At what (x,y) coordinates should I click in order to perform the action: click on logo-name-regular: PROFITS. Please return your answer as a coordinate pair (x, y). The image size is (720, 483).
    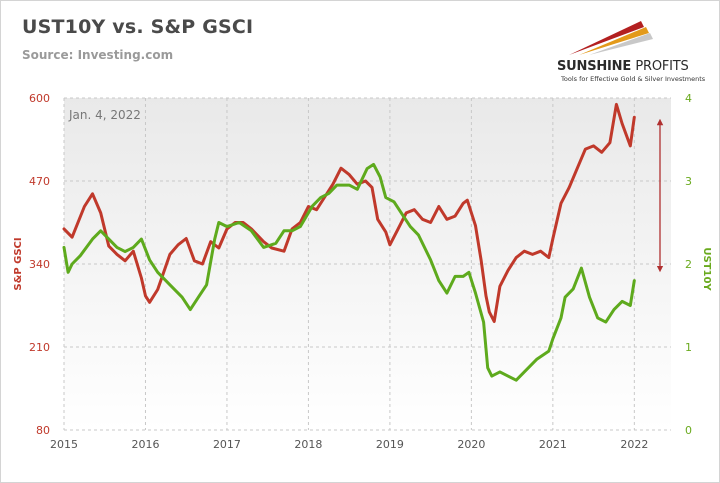
    Looking at the image, I should click on (662, 66).